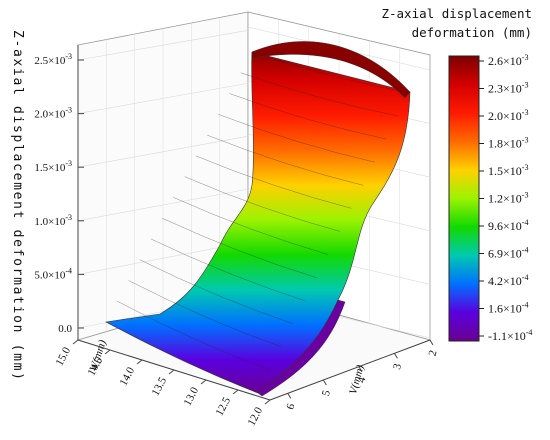 Image resolution: width=550 pixels, height=440 pixels. I want to click on v-tick-label: 3, so click(397, 366).